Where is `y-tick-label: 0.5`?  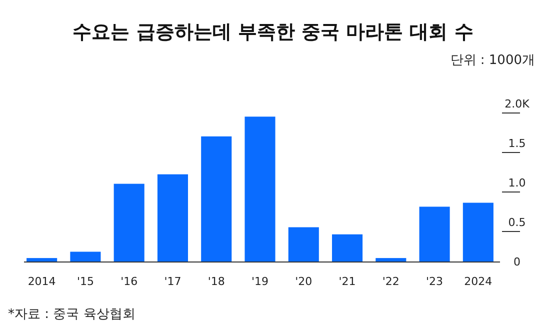
y-tick-label: 0.5 is located at coordinates (517, 222).